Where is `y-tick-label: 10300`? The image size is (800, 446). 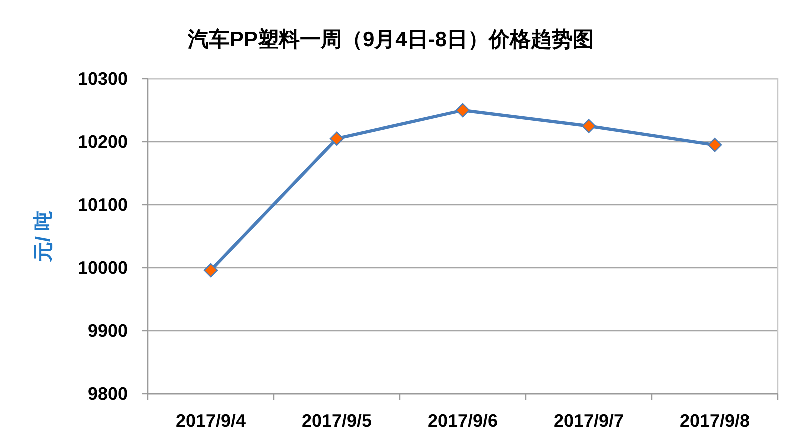 y-tick-label: 10300 is located at coordinates (103, 79).